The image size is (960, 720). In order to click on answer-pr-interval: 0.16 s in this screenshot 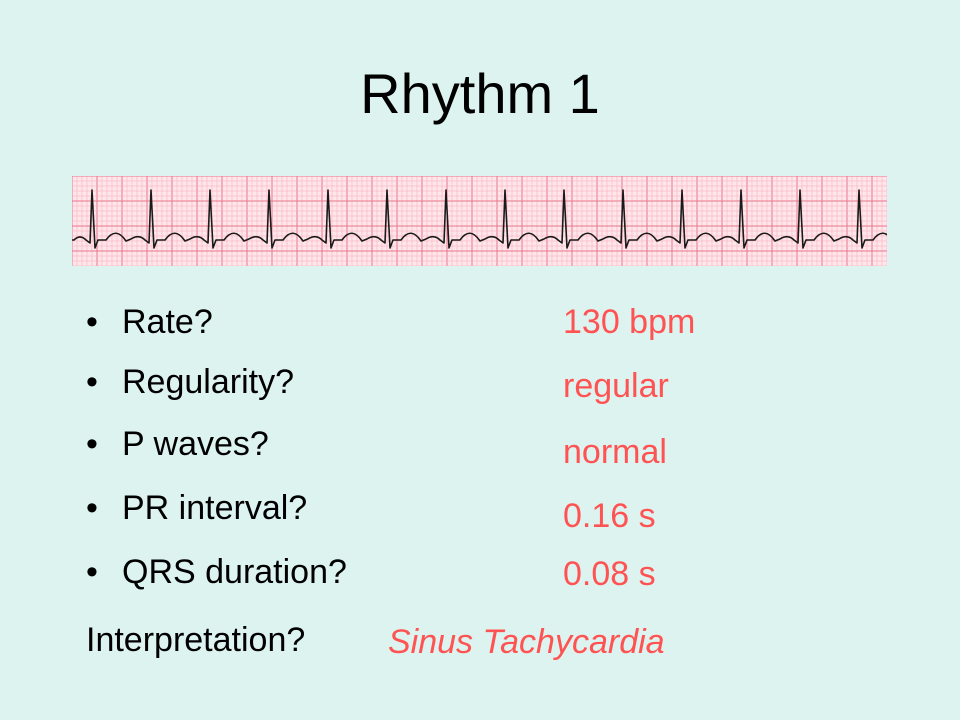, I will do `click(609, 516)`.